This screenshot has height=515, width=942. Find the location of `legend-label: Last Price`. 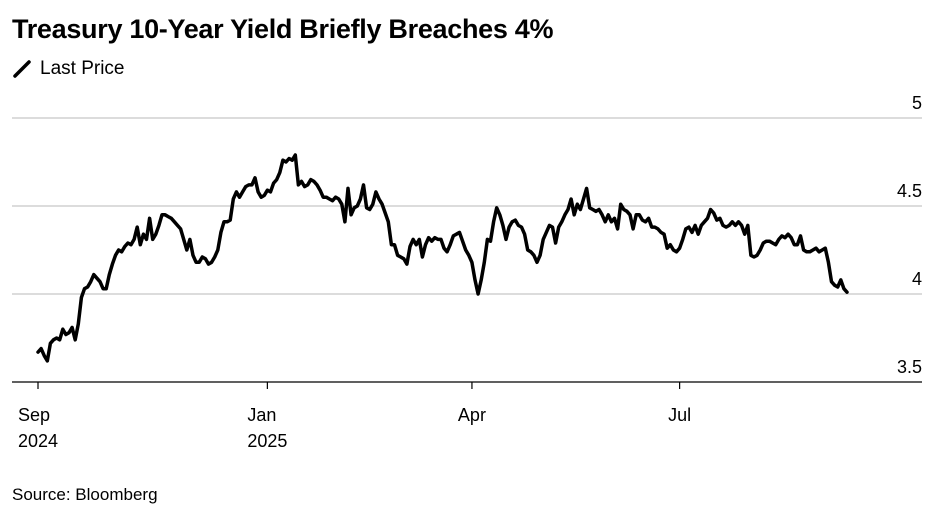

legend-label: Last Price is located at coordinates (82, 68).